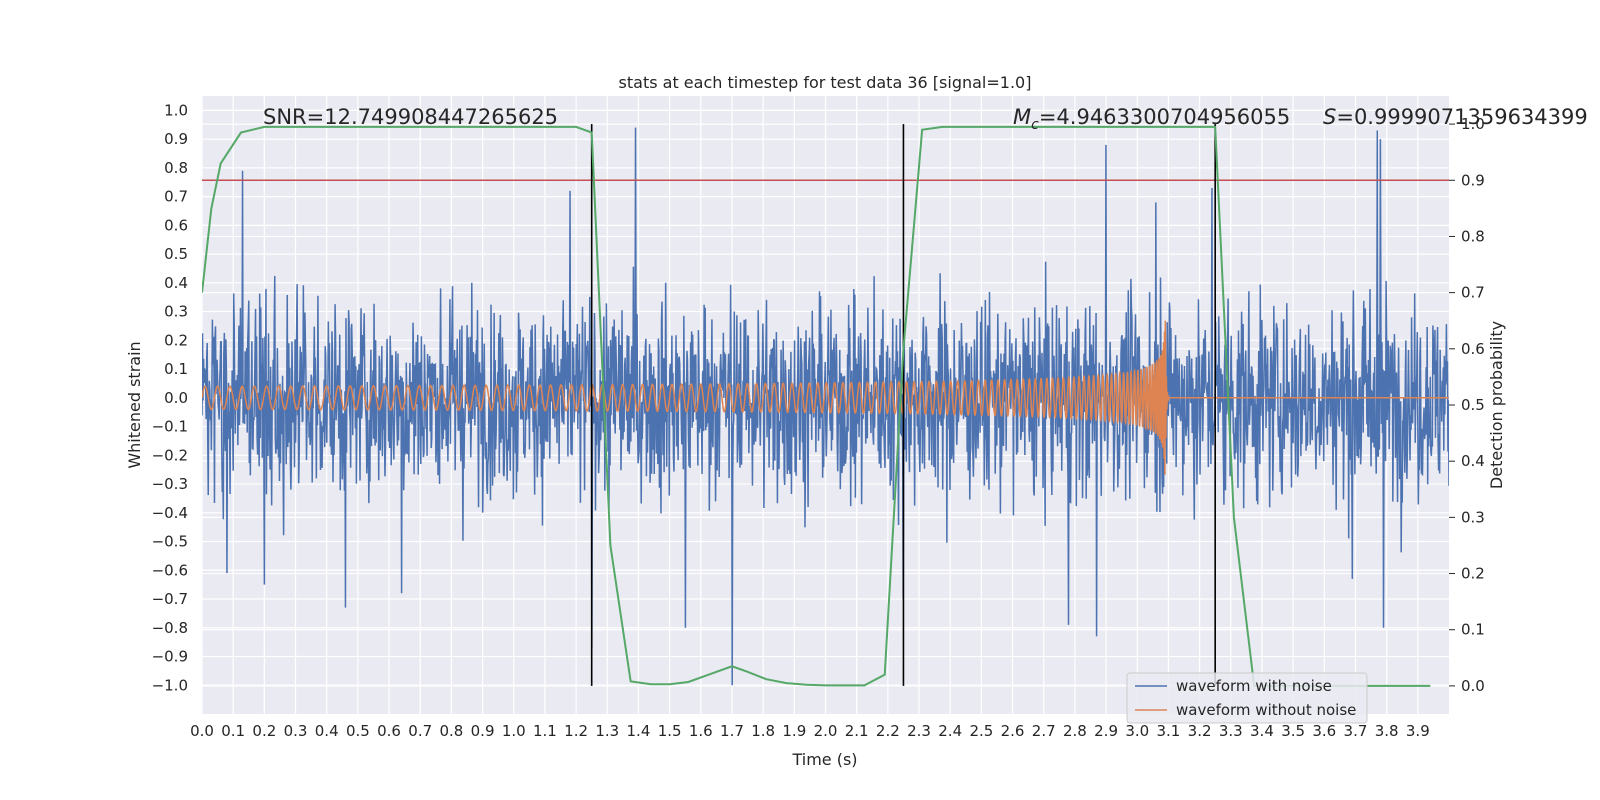 The height and width of the screenshot is (800, 1600). Describe the element at coordinates (170, 657) in the screenshot. I see `y-tick-label-left: −0.9` at that location.